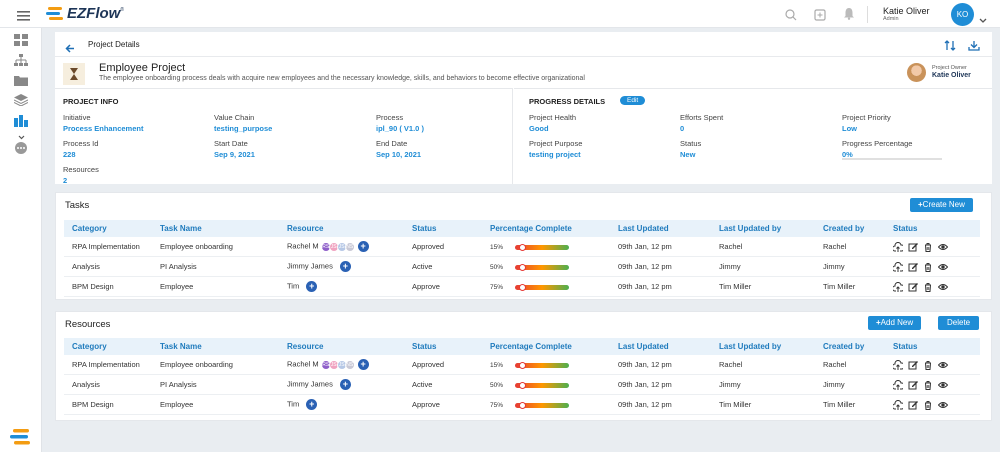 The image size is (1000, 452). Describe the element at coordinates (523, 56) in the screenshot. I see `divider` at that location.